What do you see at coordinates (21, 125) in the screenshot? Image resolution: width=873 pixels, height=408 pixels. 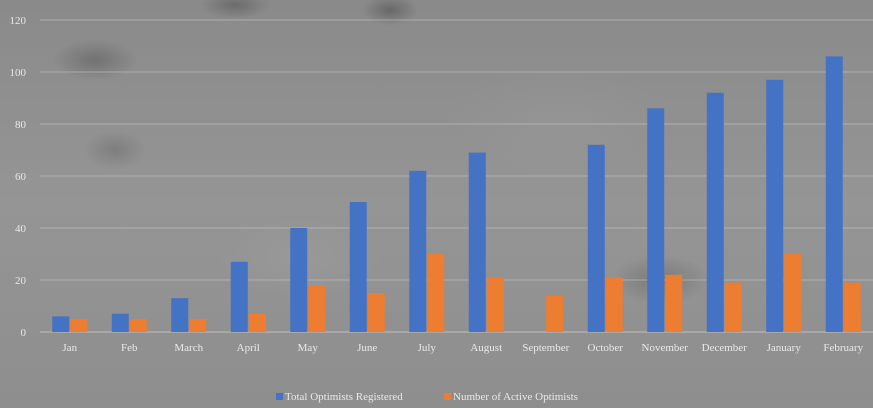 I see `y-tick-label: 80` at bounding box center [21, 125].